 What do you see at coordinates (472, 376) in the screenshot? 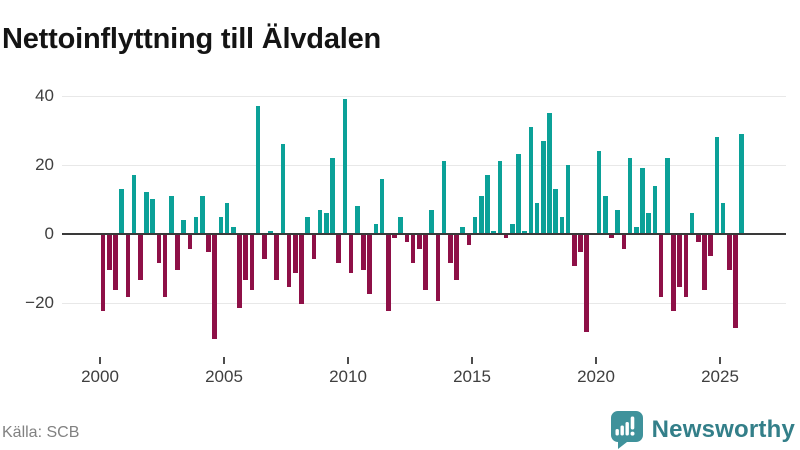
I see `x-axis-tick-label: 2015` at bounding box center [472, 376].